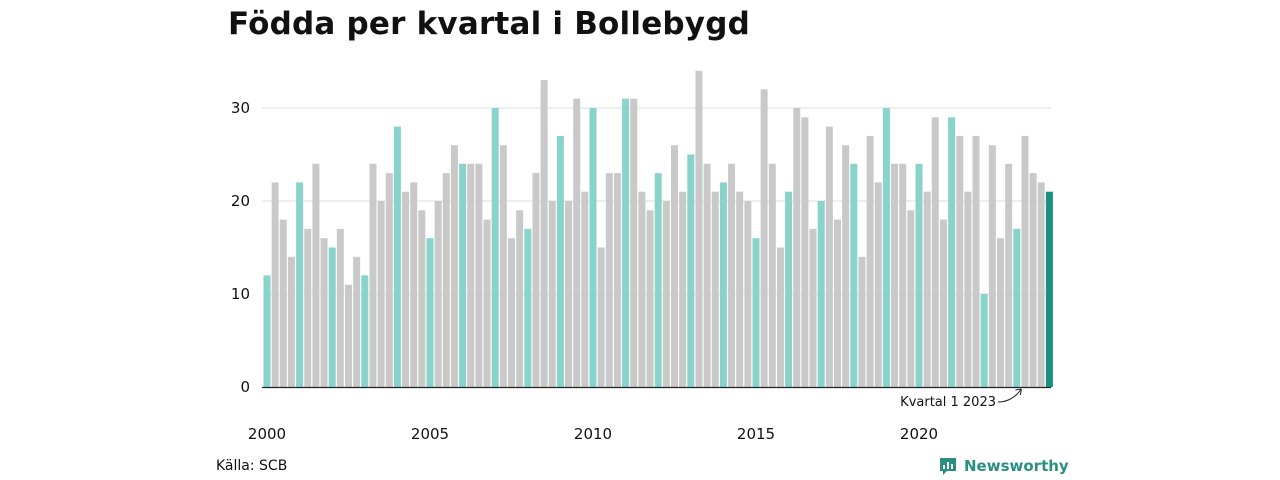 Image resolution: width=1280 pixels, height=480 pixels. I want to click on x-tick-label: 2020, so click(919, 434).